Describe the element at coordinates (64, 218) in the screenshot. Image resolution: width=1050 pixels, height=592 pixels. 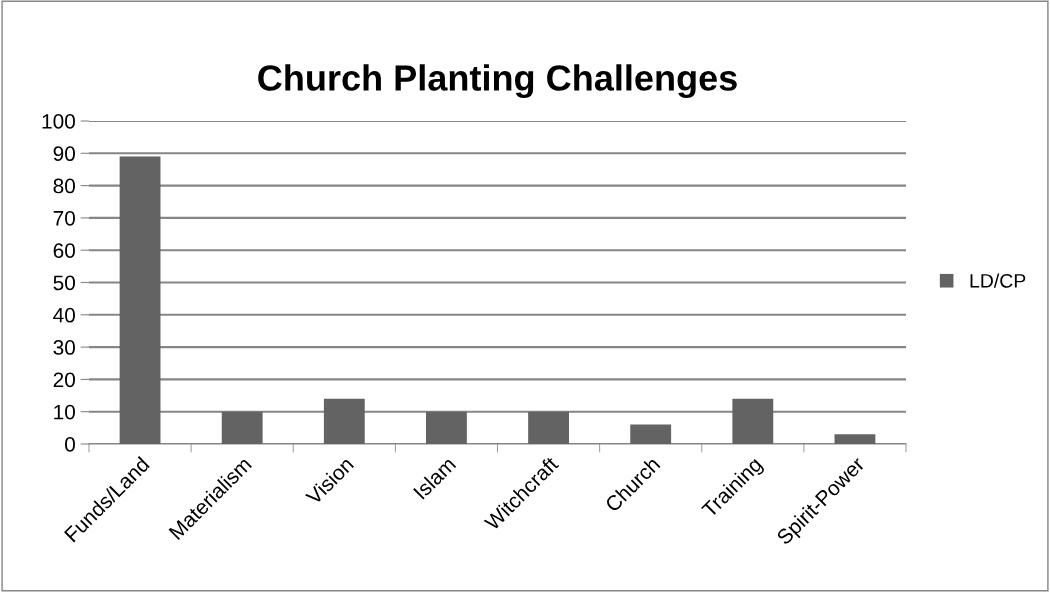
I see `y-tick-label: 70` at that location.